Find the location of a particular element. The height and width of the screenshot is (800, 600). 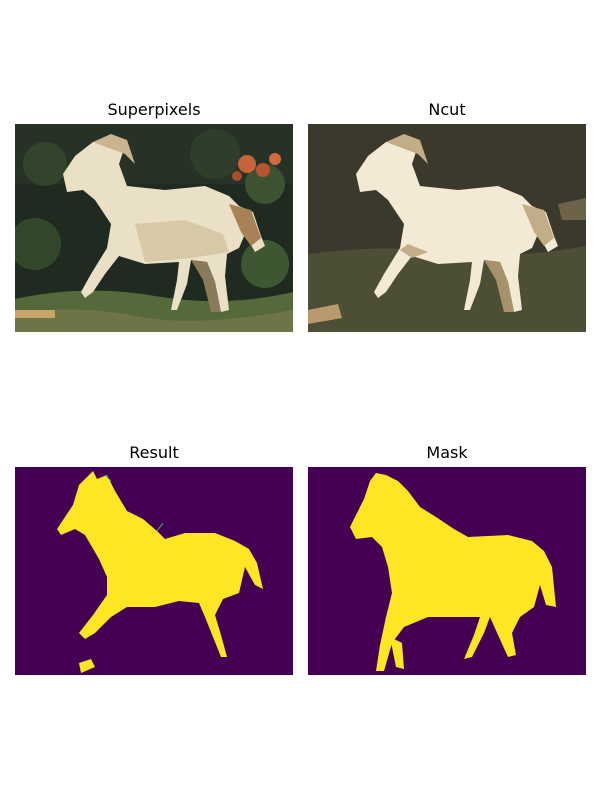

superpixels-image is located at coordinates (154, 228).